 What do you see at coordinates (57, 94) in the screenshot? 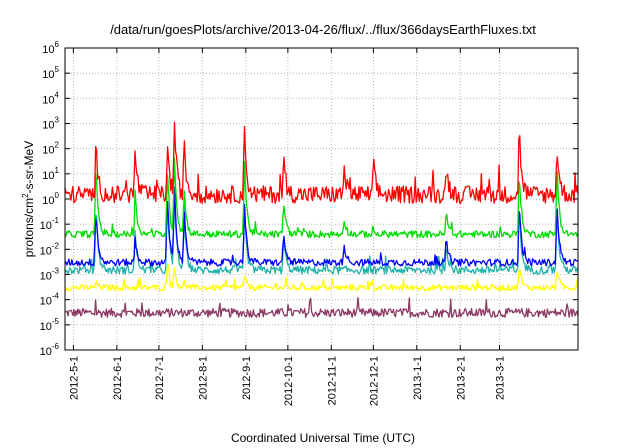
I see `y-tick-label-exponent: 4` at bounding box center [57, 94].